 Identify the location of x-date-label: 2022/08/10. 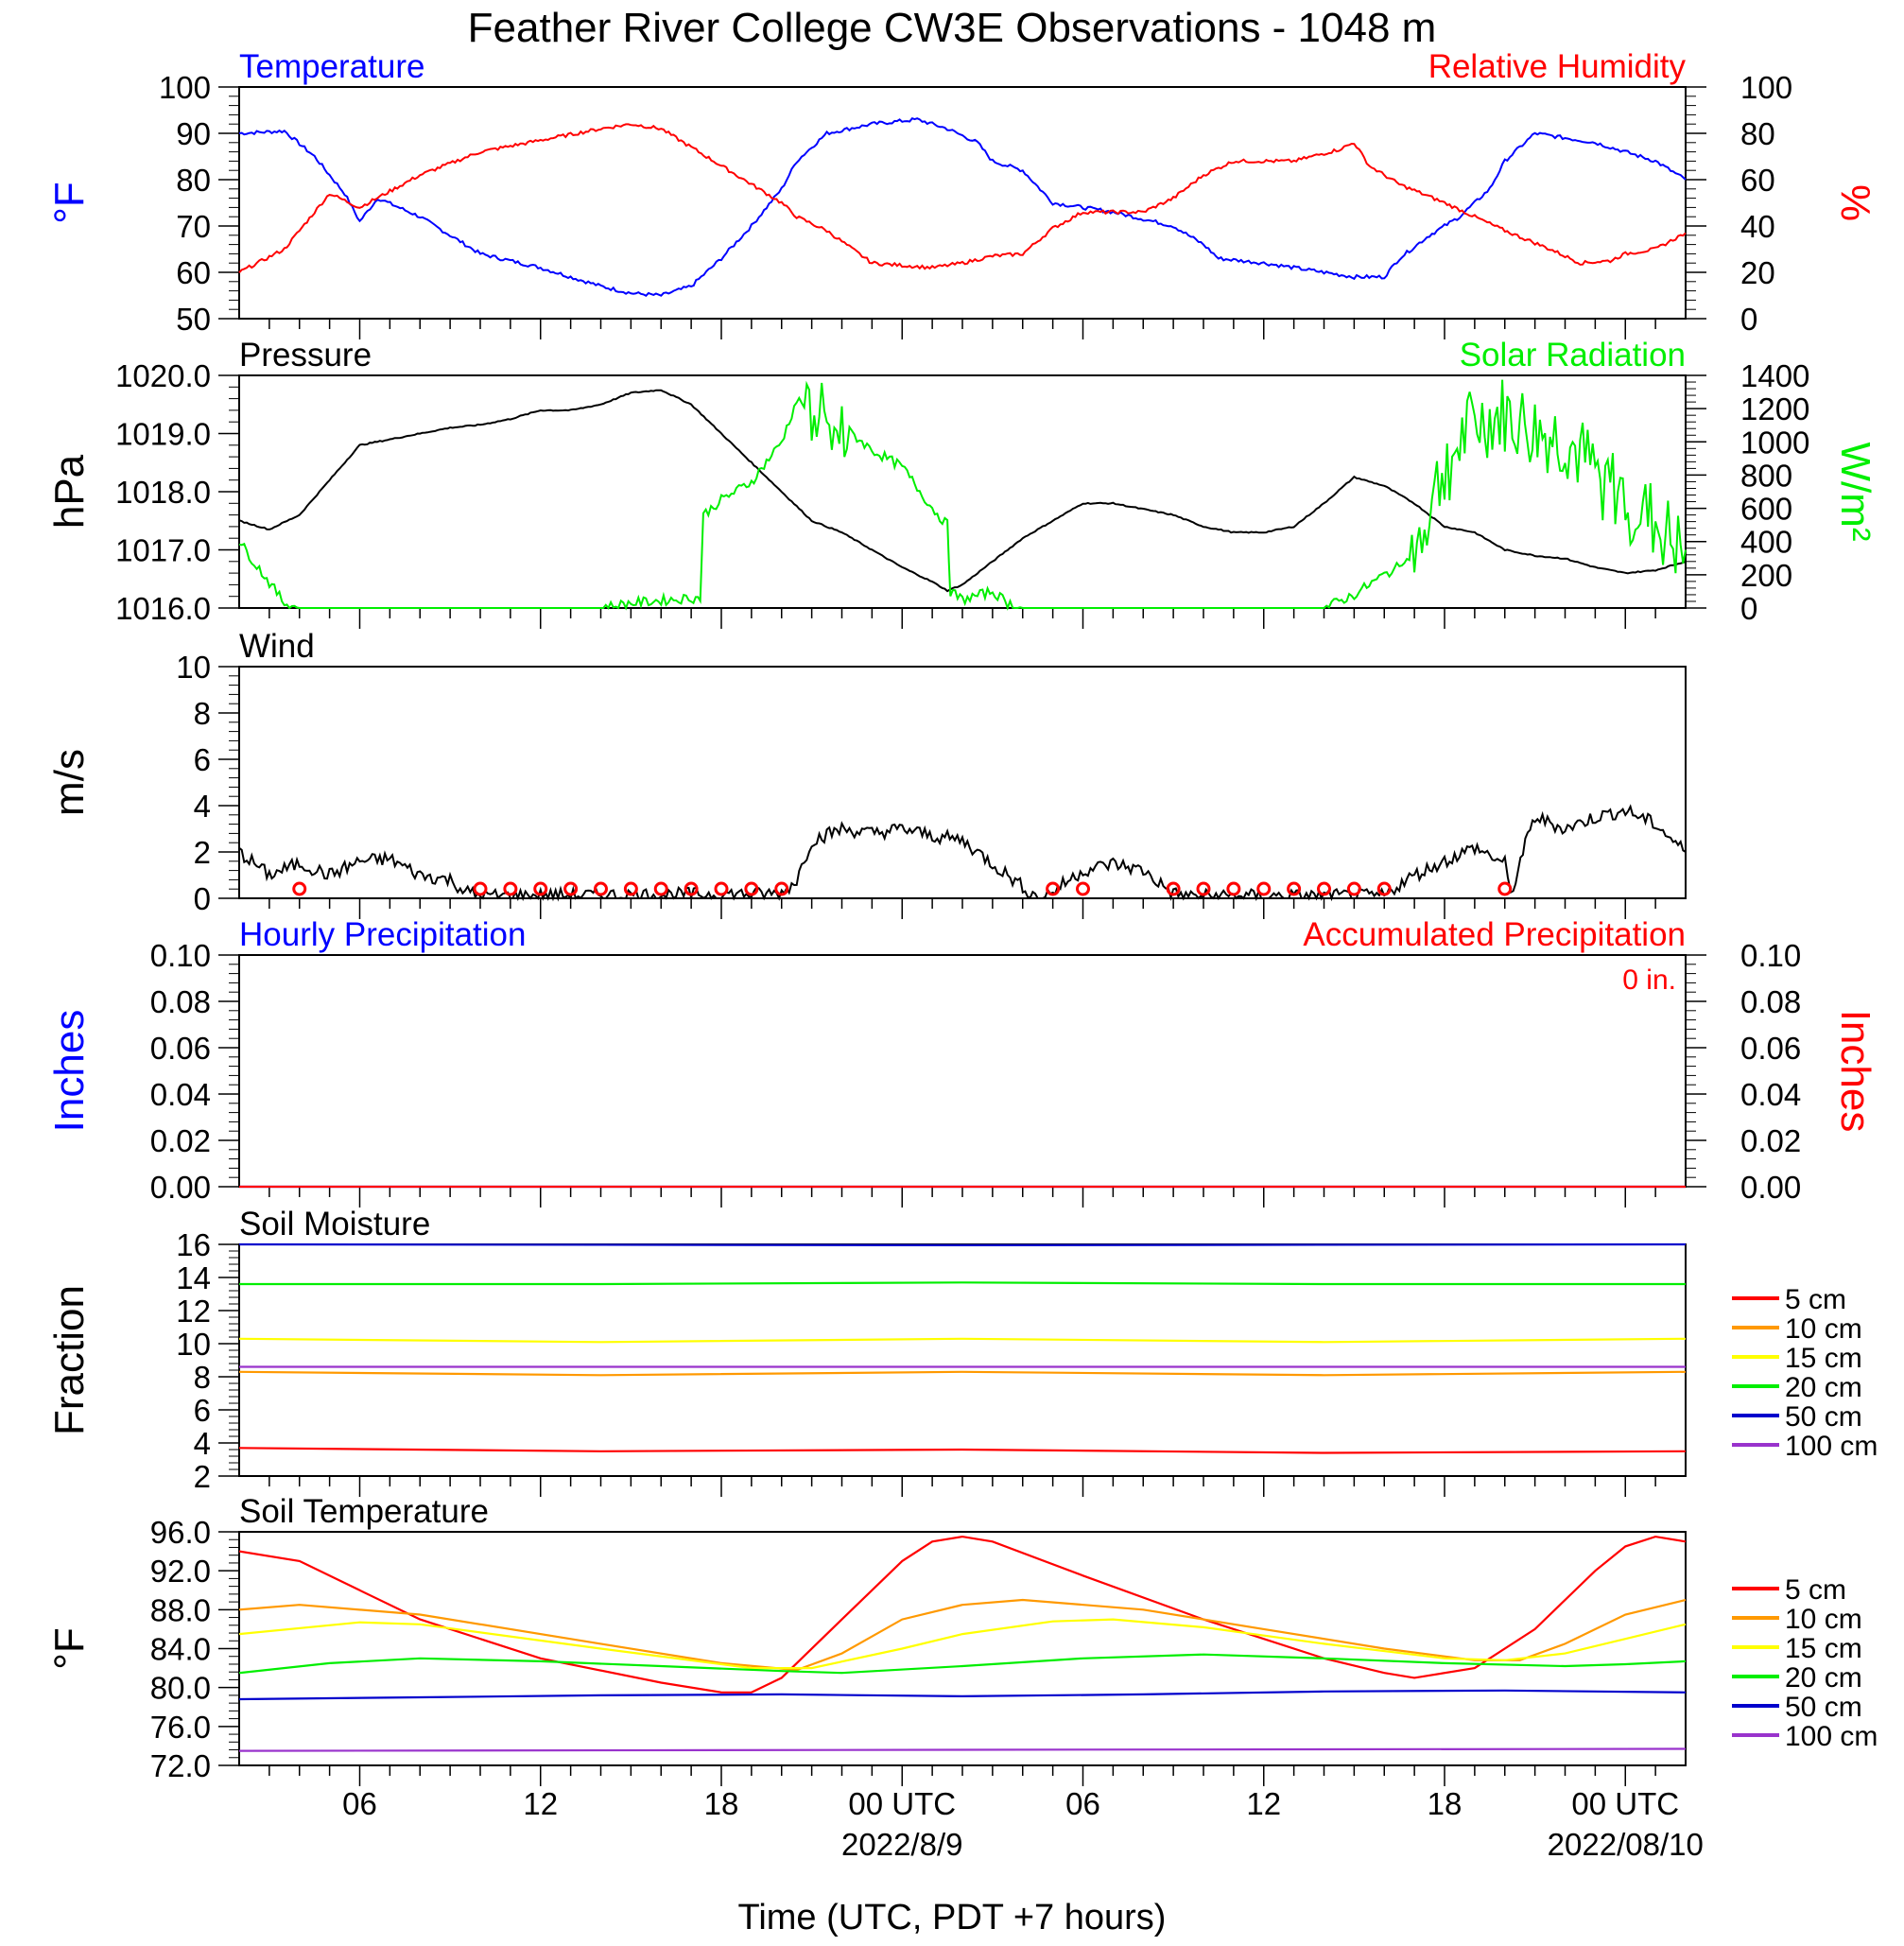
(1626, 1845).